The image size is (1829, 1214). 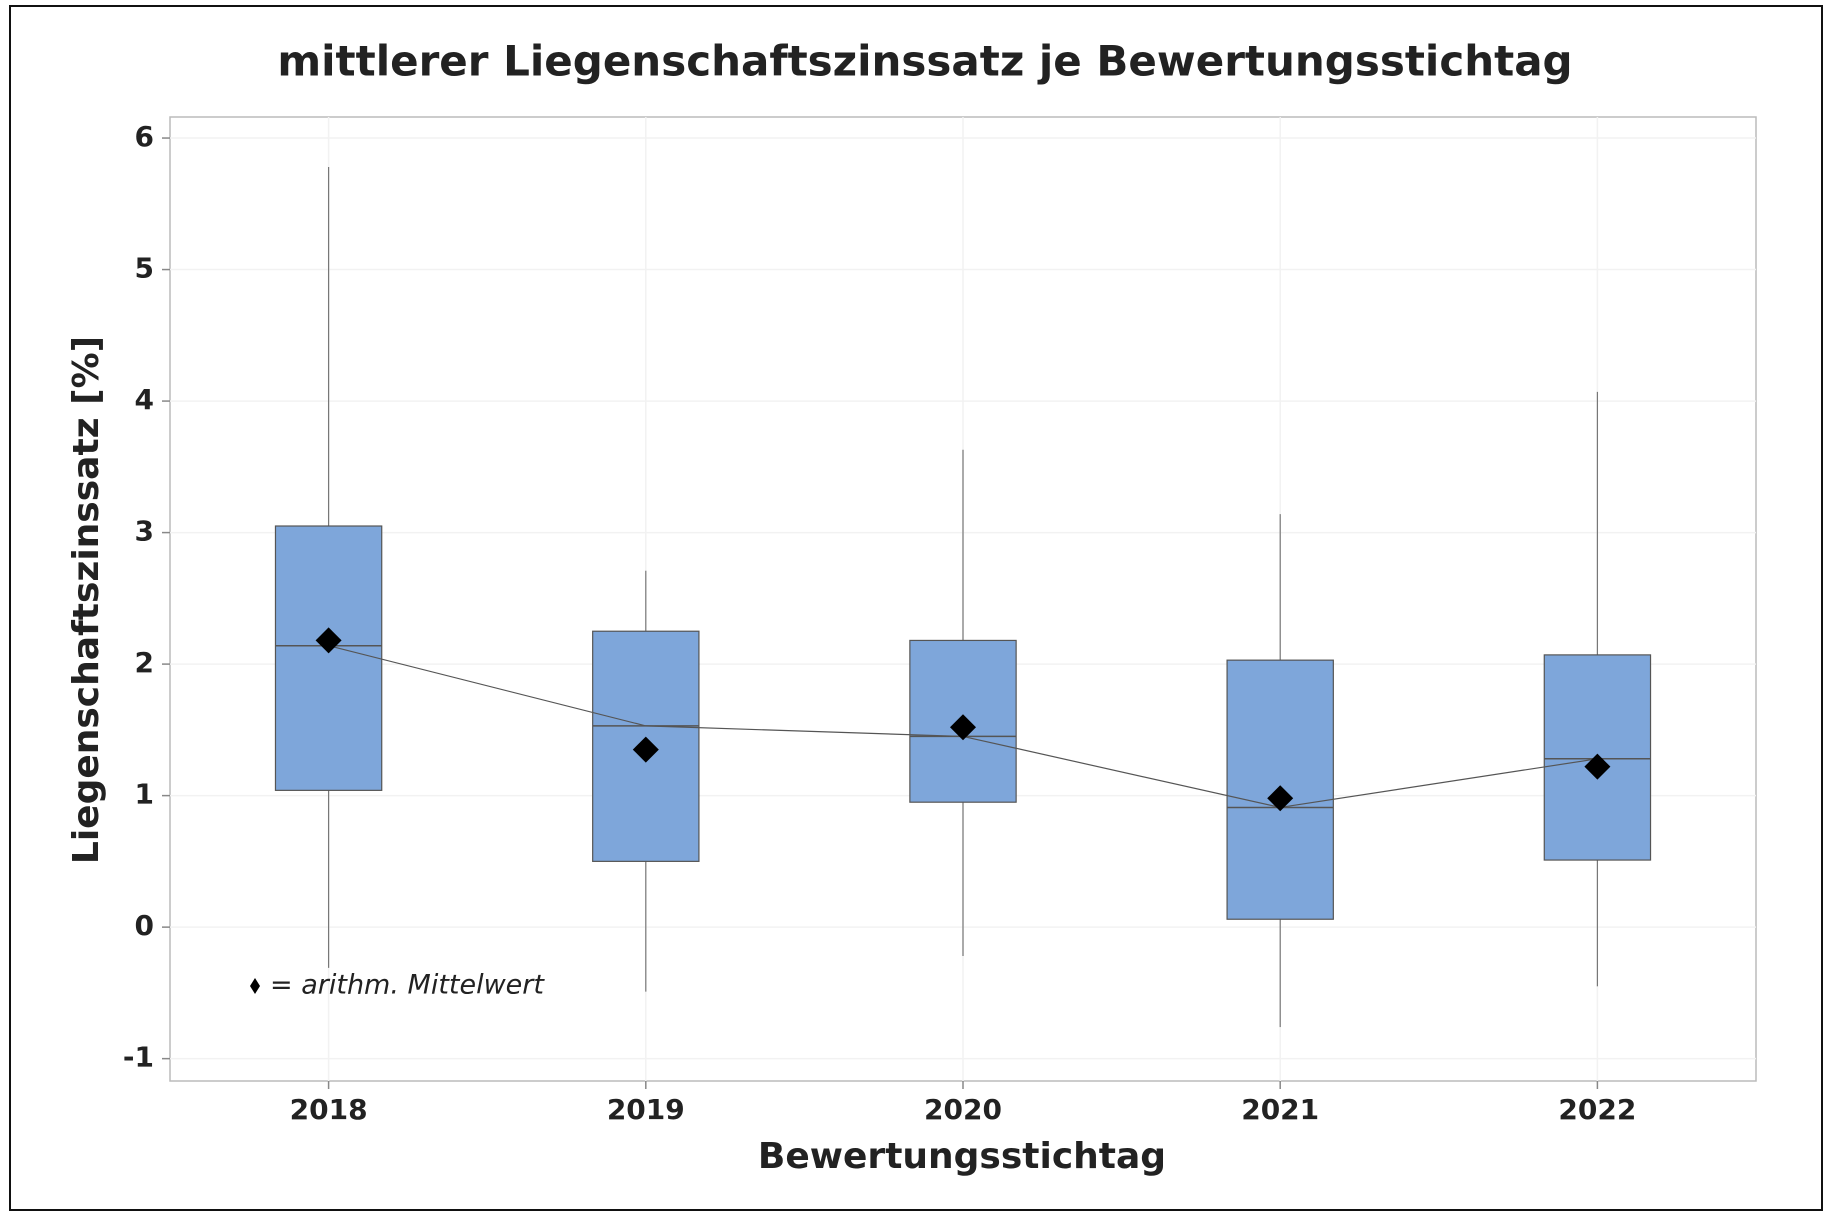 I want to click on y-tick-label: 0, so click(x=144, y=925).